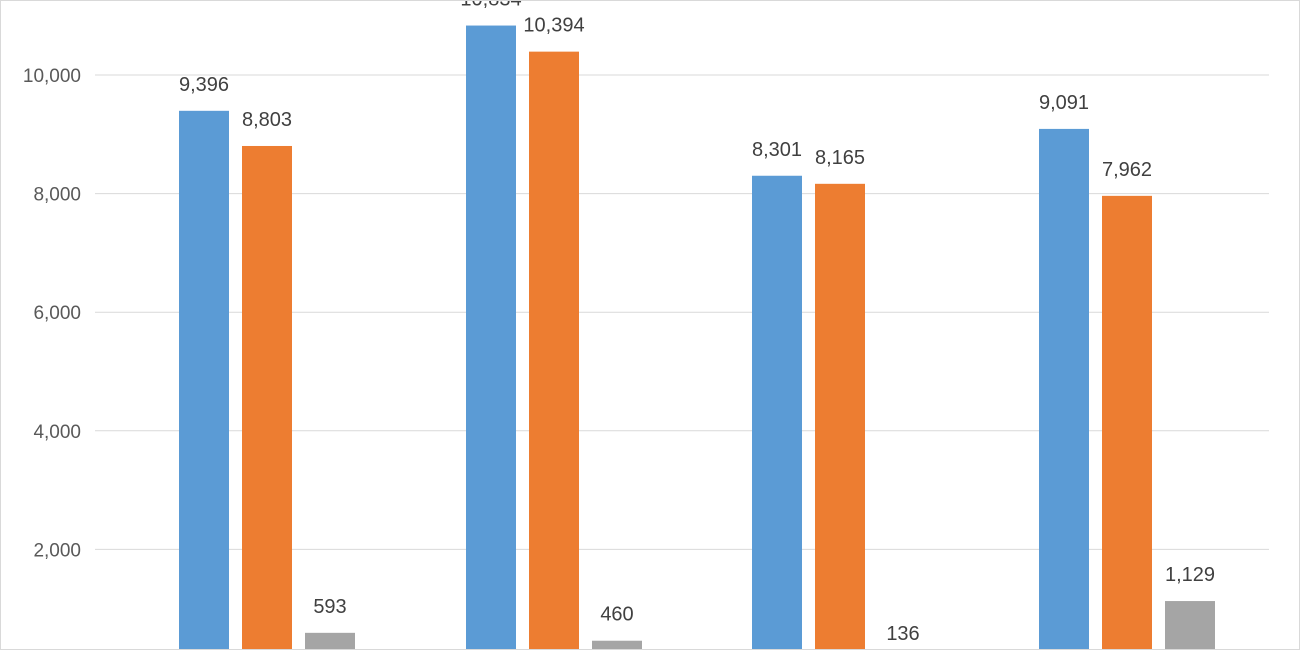 This screenshot has width=1300, height=650. Describe the element at coordinates (57, 195) in the screenshot. I see `y-tick-label: 8,000` at that location.